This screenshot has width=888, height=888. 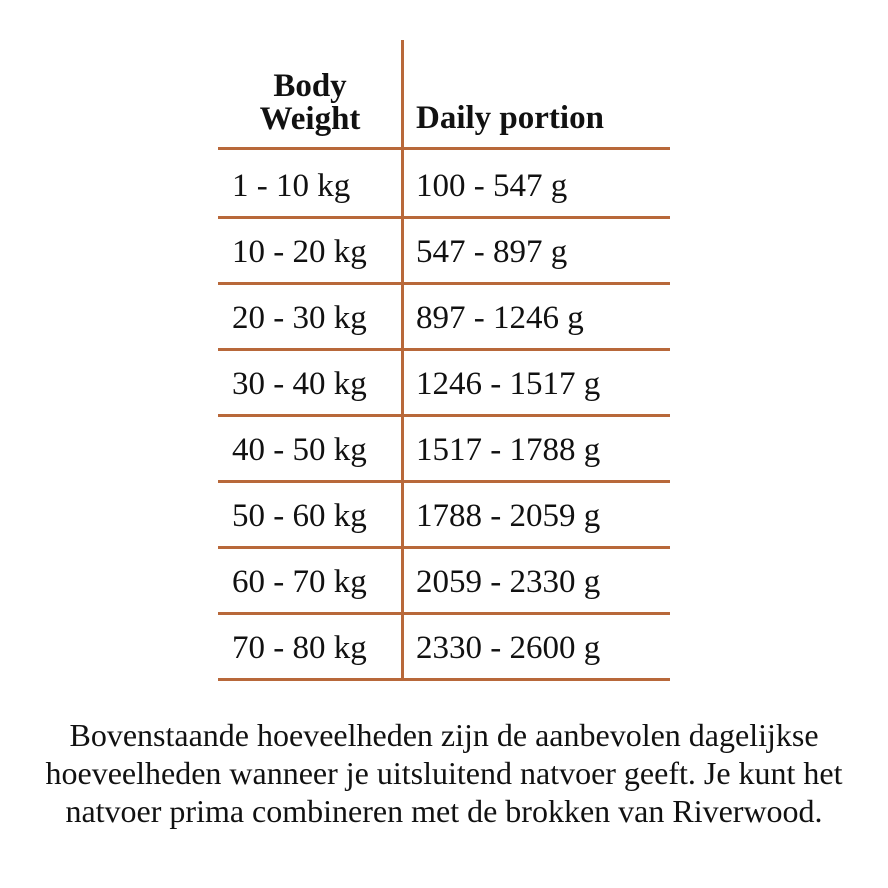 I want to click on portion-cell: 1246 - 1517 g, so click(x=508, y=384).